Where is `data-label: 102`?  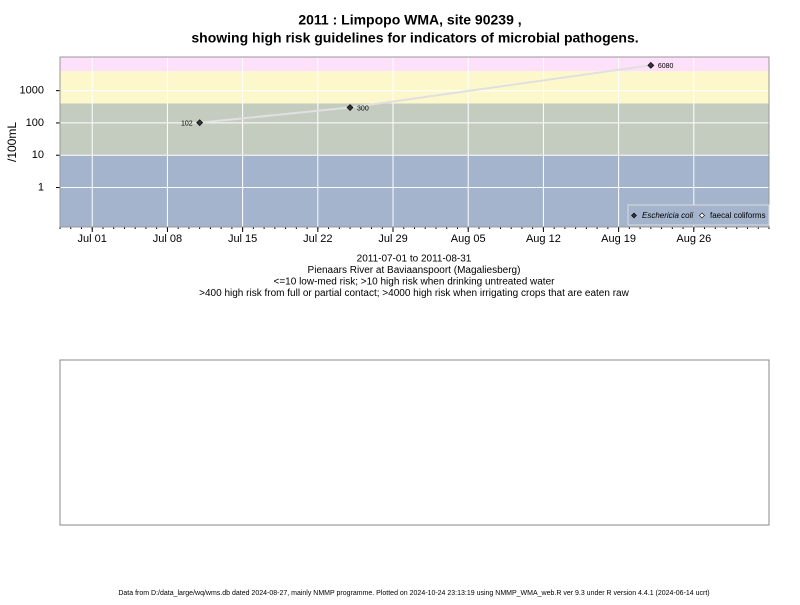 data-label: 102 is located at coordinates (187, 124).